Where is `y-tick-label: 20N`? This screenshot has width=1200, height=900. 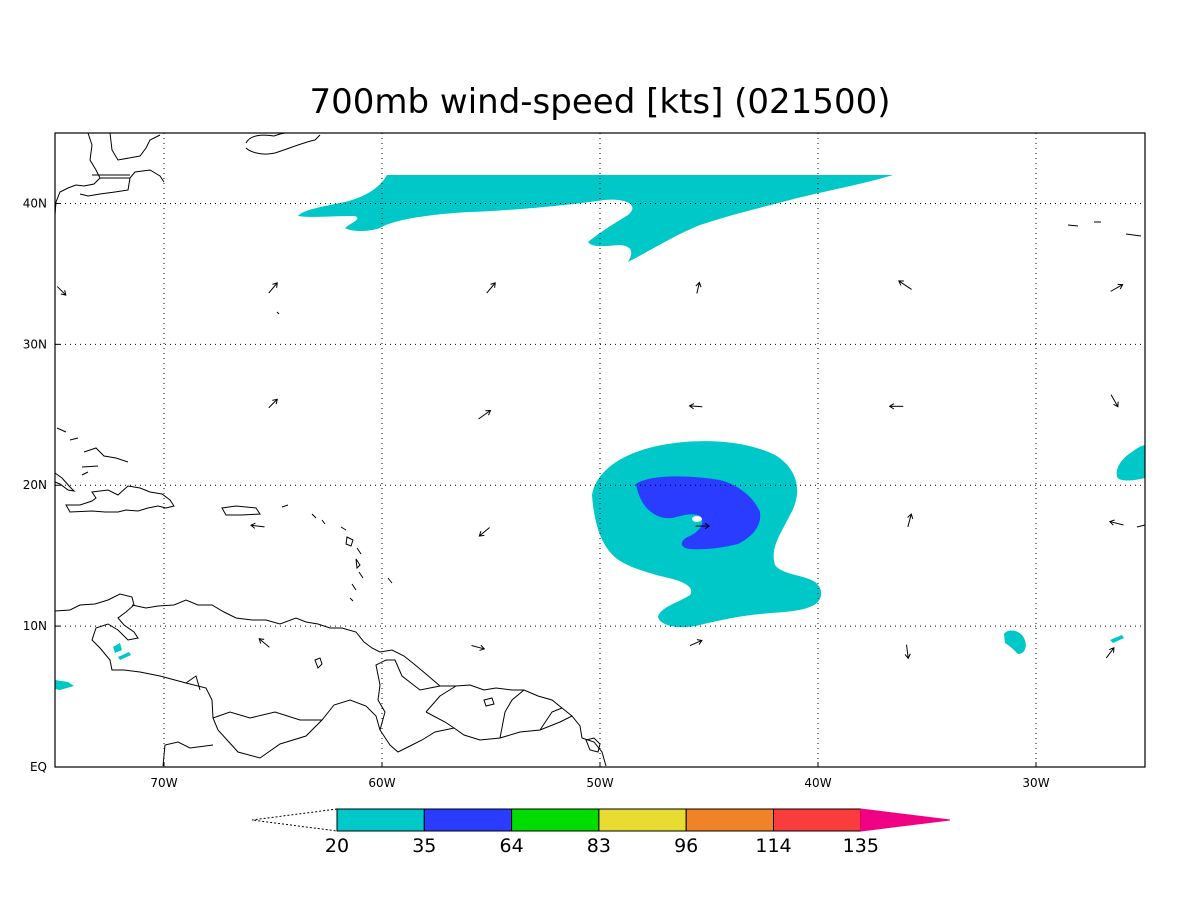
y-tick-label: 20N is located at coordinates (35, 485).